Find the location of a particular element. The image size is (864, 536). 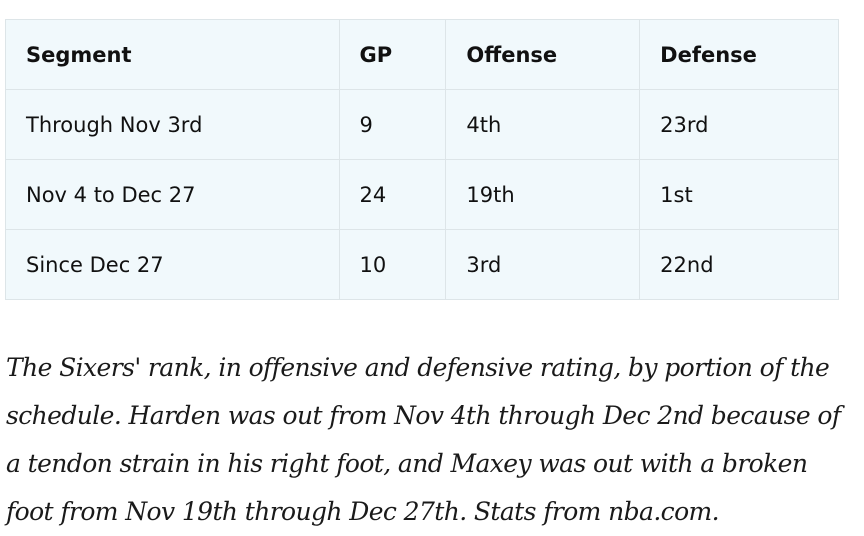

cell-offense: 3rd is located at coordinates (543, 264).